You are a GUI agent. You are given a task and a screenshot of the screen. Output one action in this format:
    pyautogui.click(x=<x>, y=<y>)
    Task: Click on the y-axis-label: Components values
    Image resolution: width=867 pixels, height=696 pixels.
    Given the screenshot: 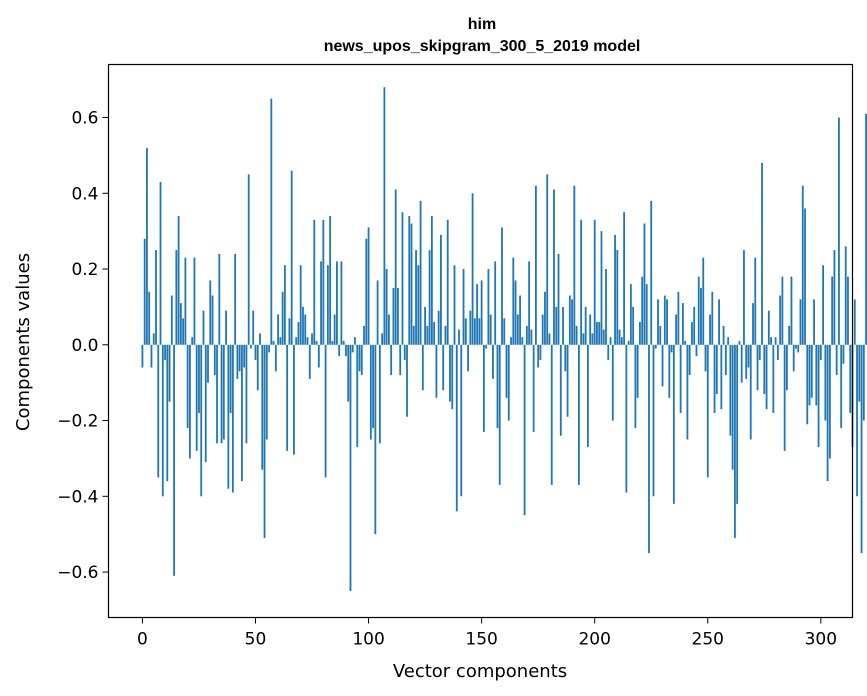 What is the action you would take?
    pyautogui.click(x=23, y=342)
    